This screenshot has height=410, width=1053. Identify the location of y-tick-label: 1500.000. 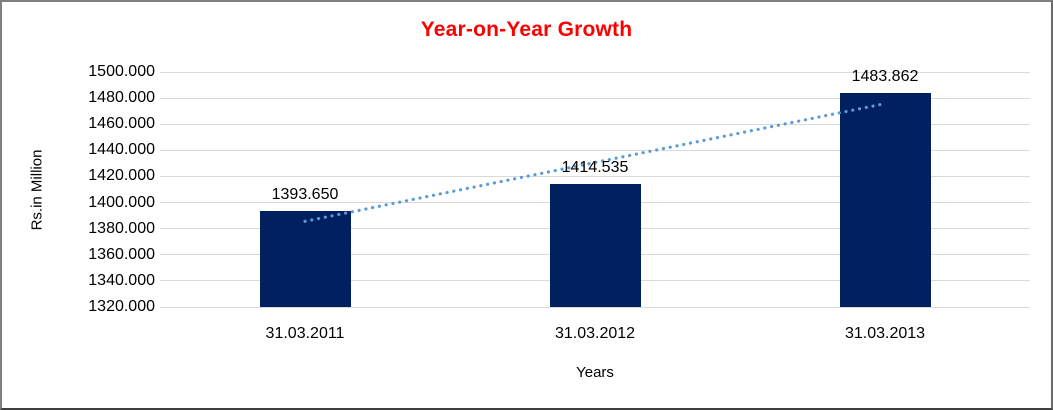
(121, 71).